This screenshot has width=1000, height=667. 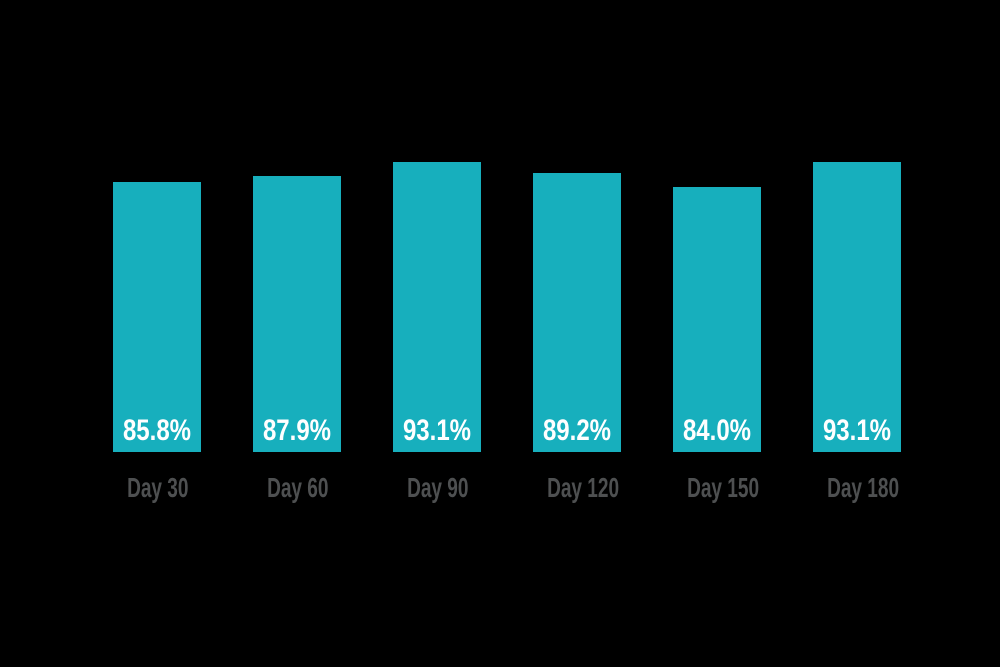 What do you see at coordinates (157, 317) in the screenshot?
I see `bar: 85.8%` at bounding box center [157, 317].